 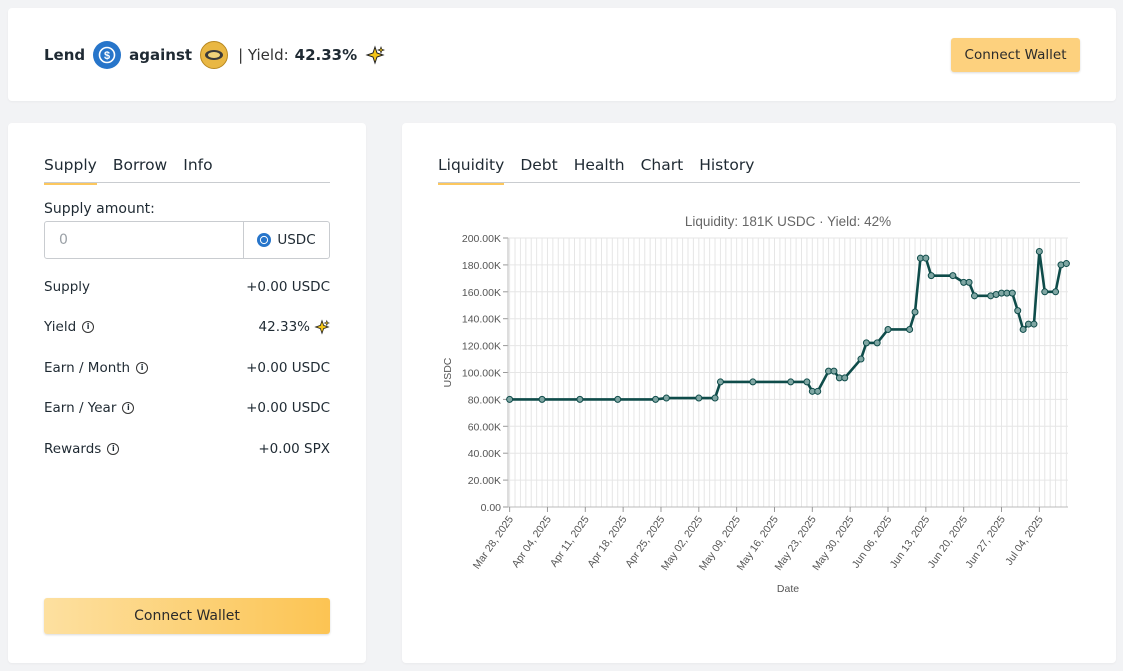 What do you see at coordinates (198, 165) in the screenshot?
I see `tab-info: Info` at bounding box center [198, 165].